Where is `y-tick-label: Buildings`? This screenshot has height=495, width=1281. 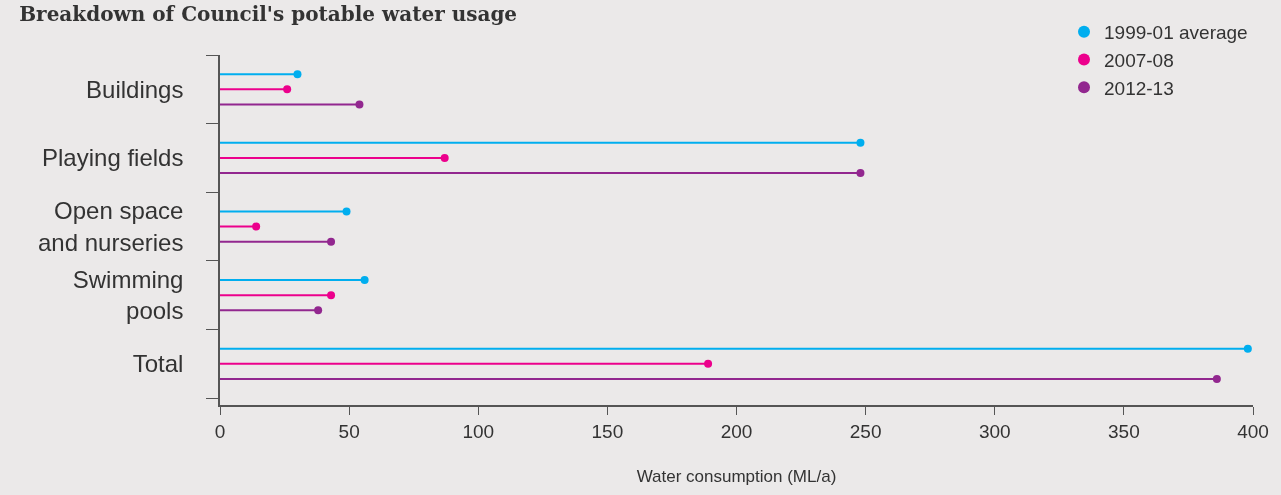
y-tick-label: Buildings is located at coordinates (135, 89).